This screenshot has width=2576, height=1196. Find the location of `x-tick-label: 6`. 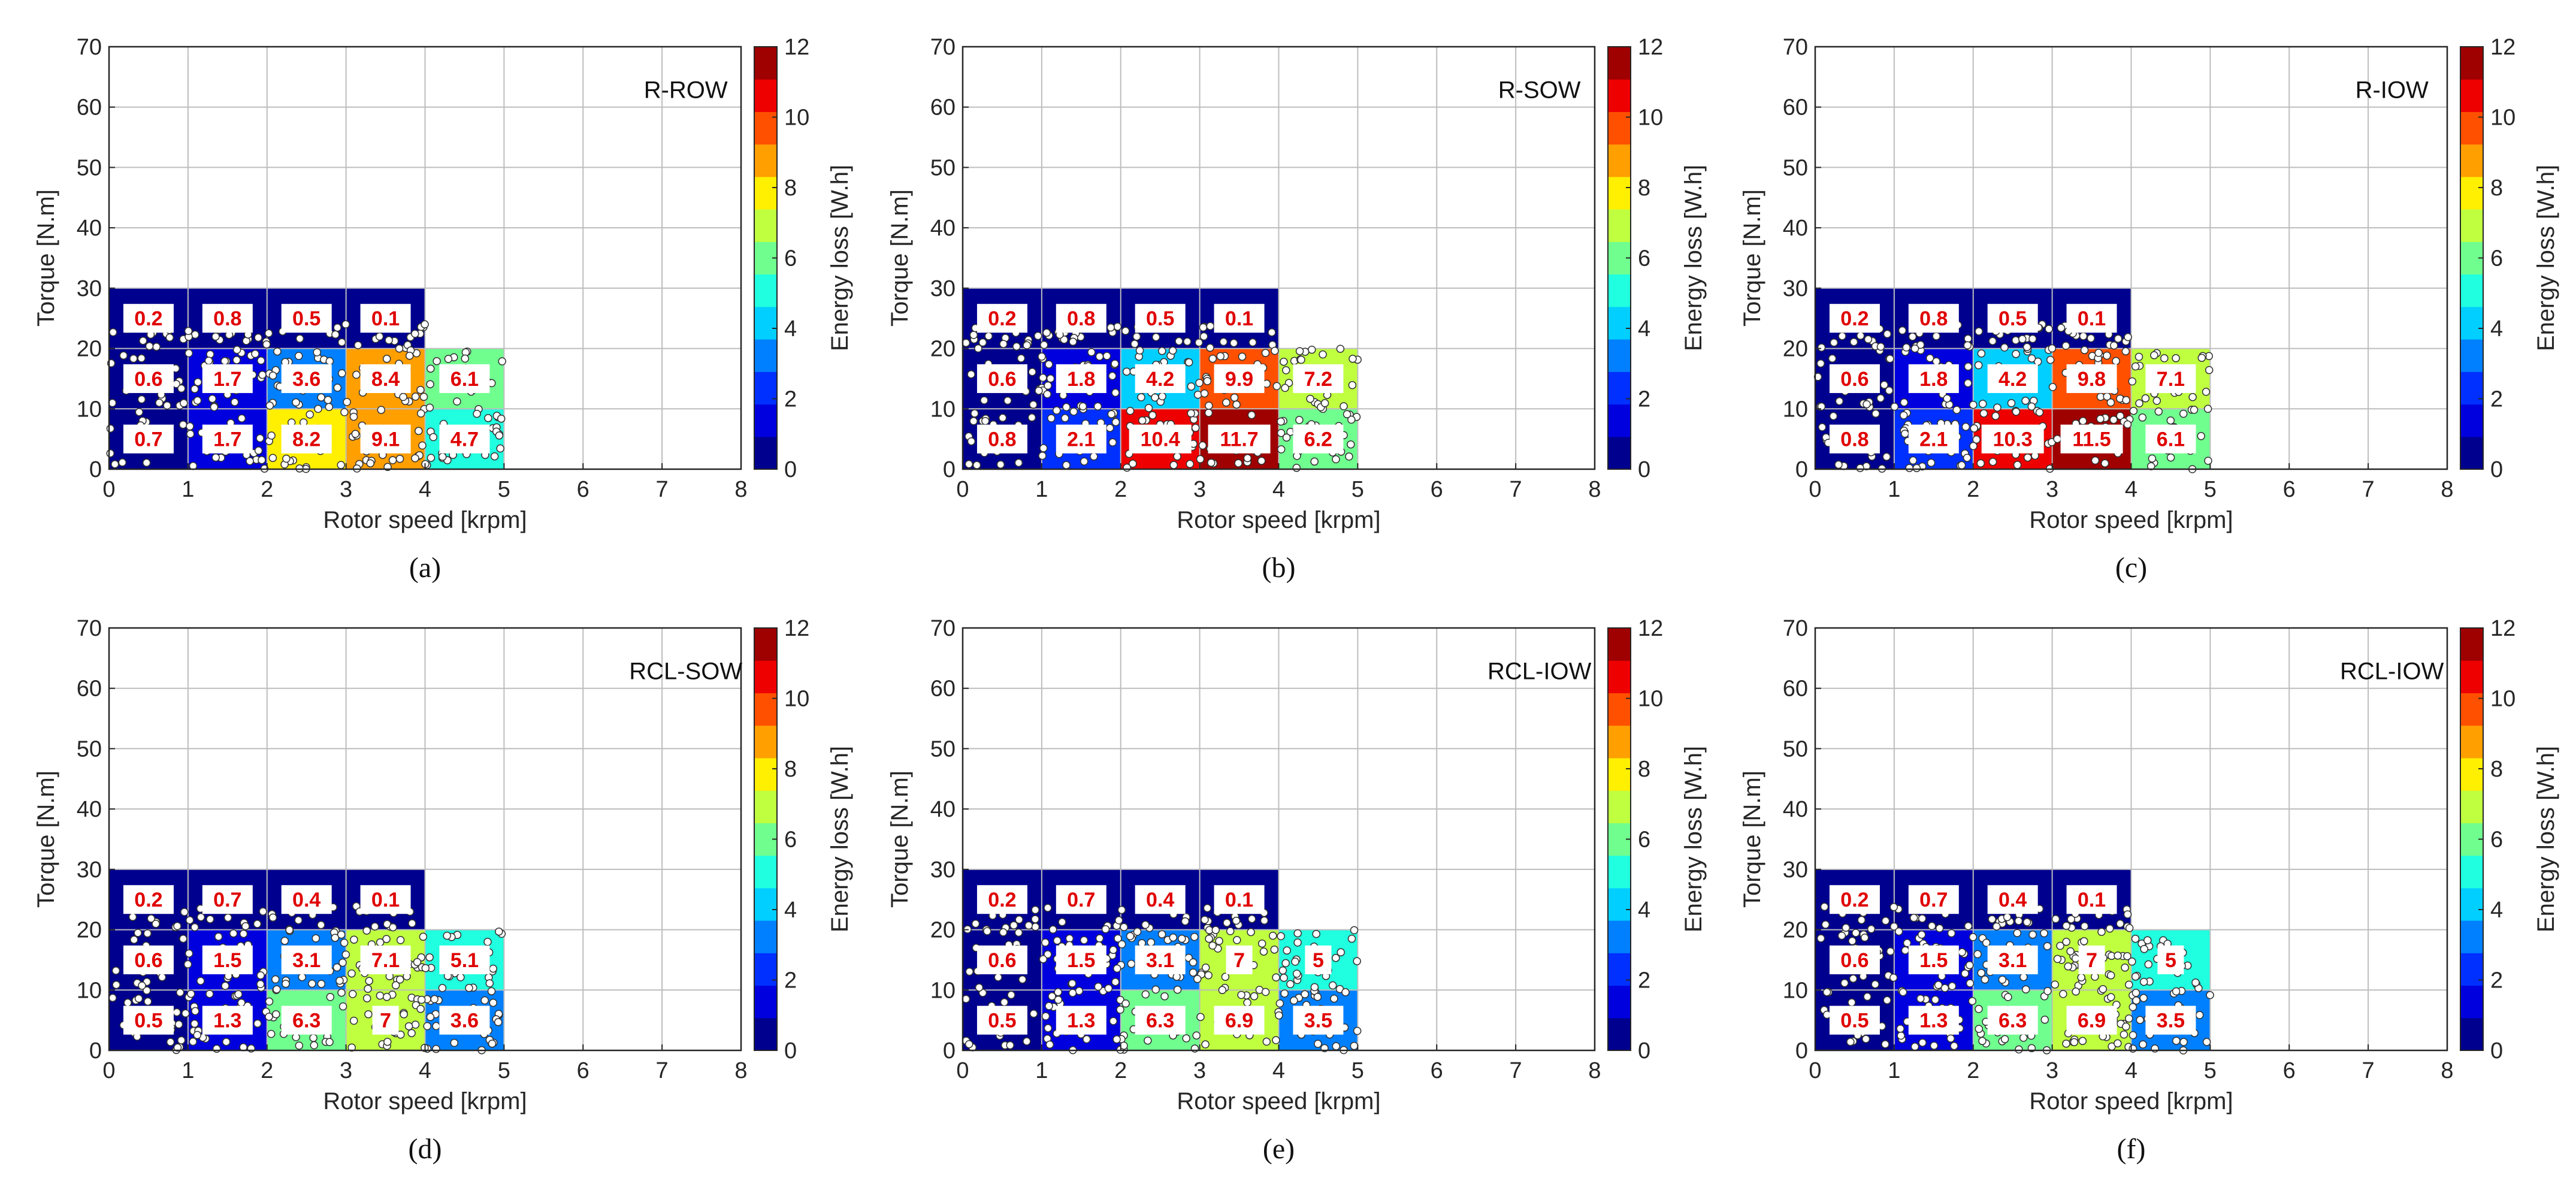

x-tick-label: 6 is located at coordinates (2289, 490).